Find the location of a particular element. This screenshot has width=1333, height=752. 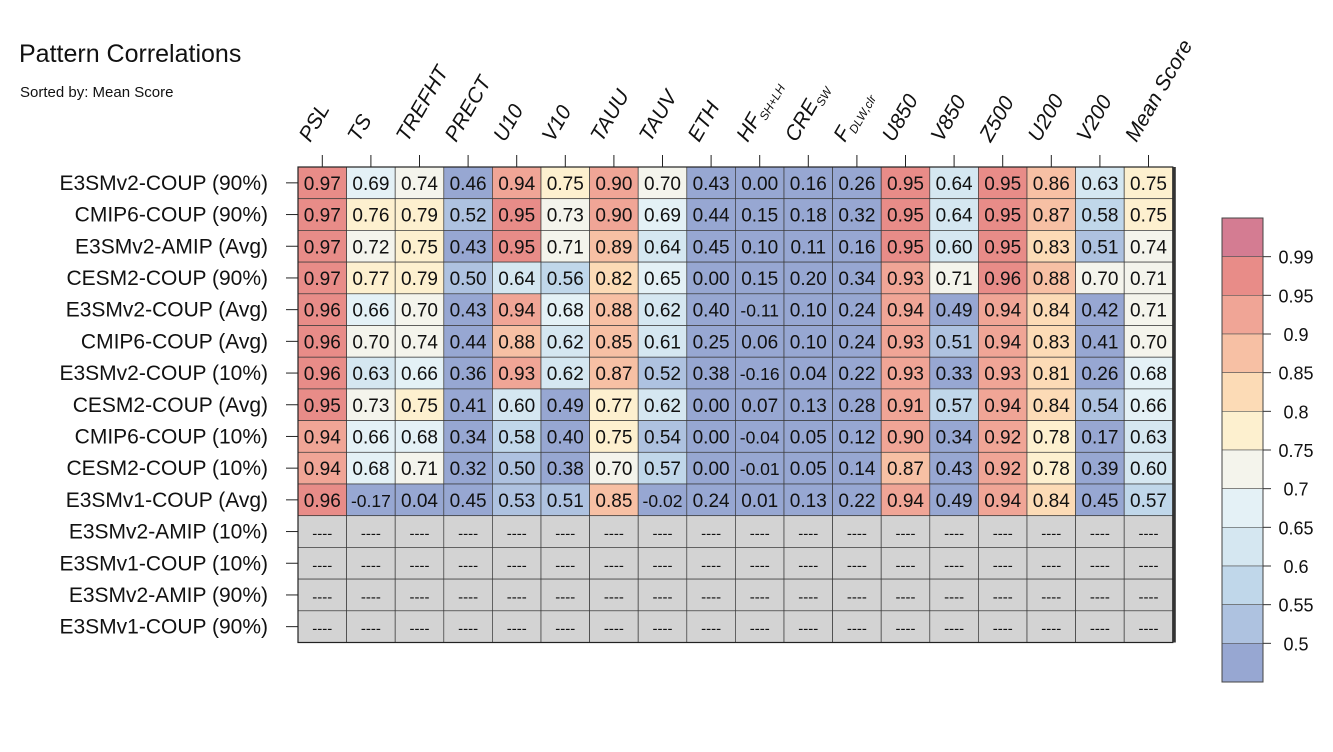

cell-value-label: 0.51 is located at coordinates (954, 342).